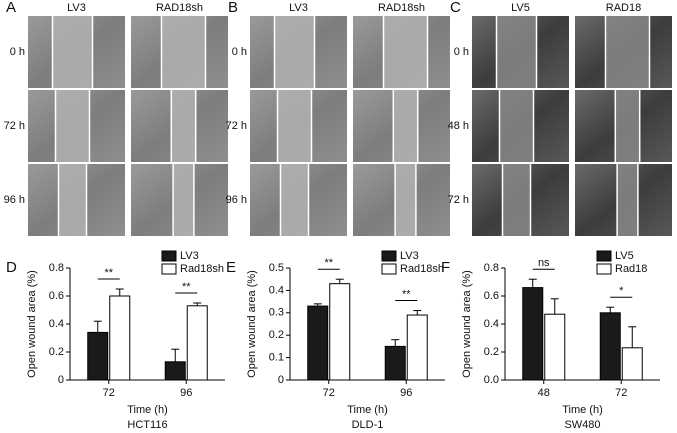  I want to click on row-label: 48 h, so click(458, 126).